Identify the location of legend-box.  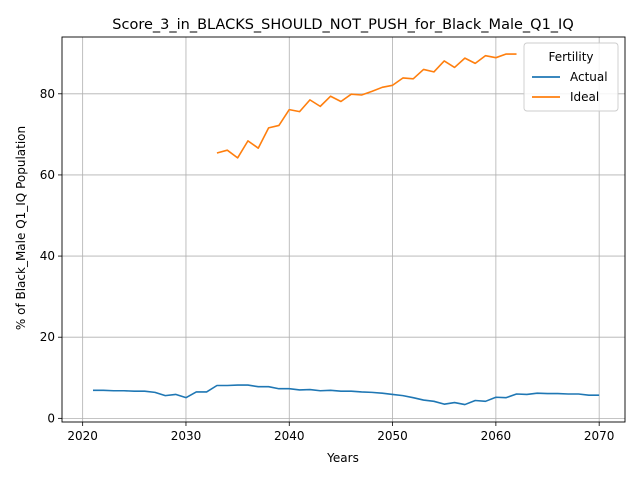
(571, 77).